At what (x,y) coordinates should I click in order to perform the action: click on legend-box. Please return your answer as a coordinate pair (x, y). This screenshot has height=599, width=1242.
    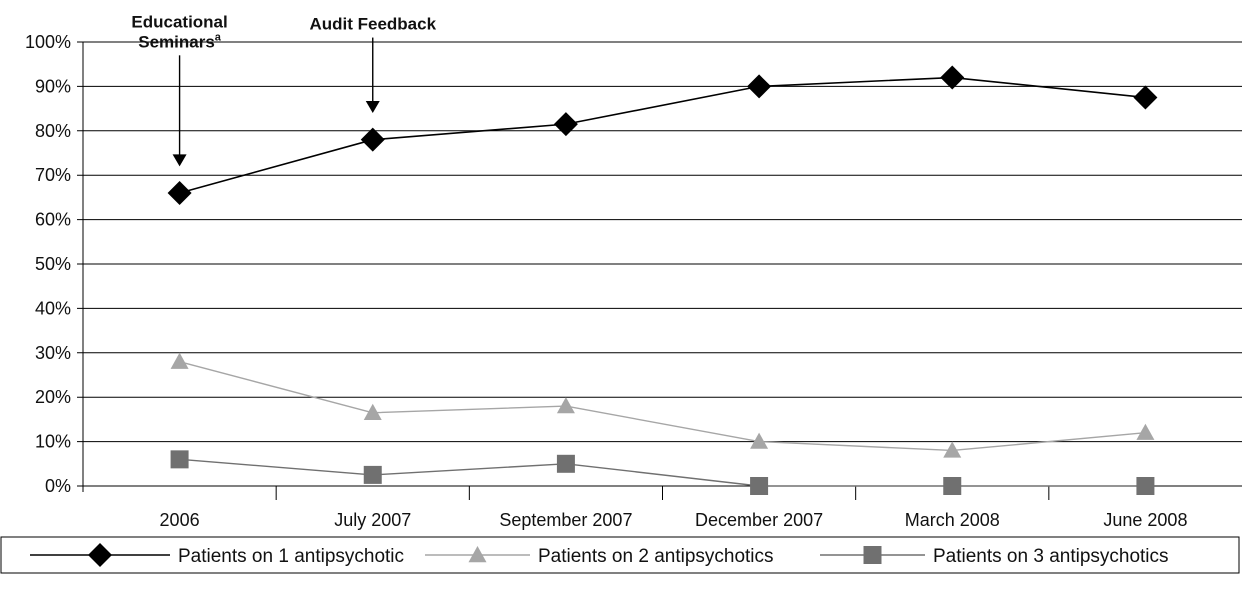
    Looking at the image, I should click on (620, 555).